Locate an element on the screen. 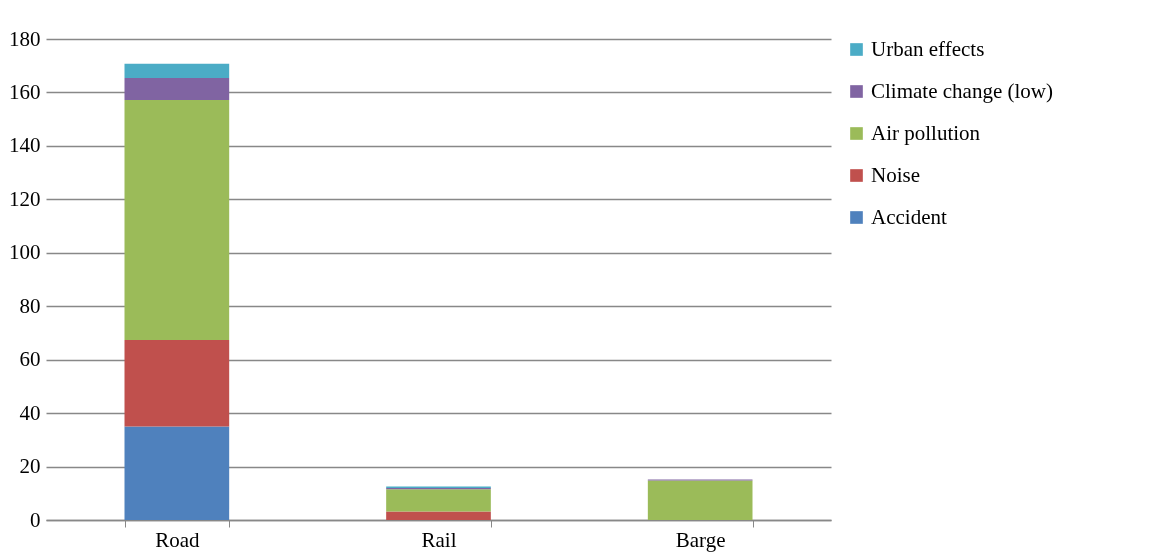 The width and height of the screenshot is (1165, 554). x-tick-label: Rail is located at coordinates (439, 539).